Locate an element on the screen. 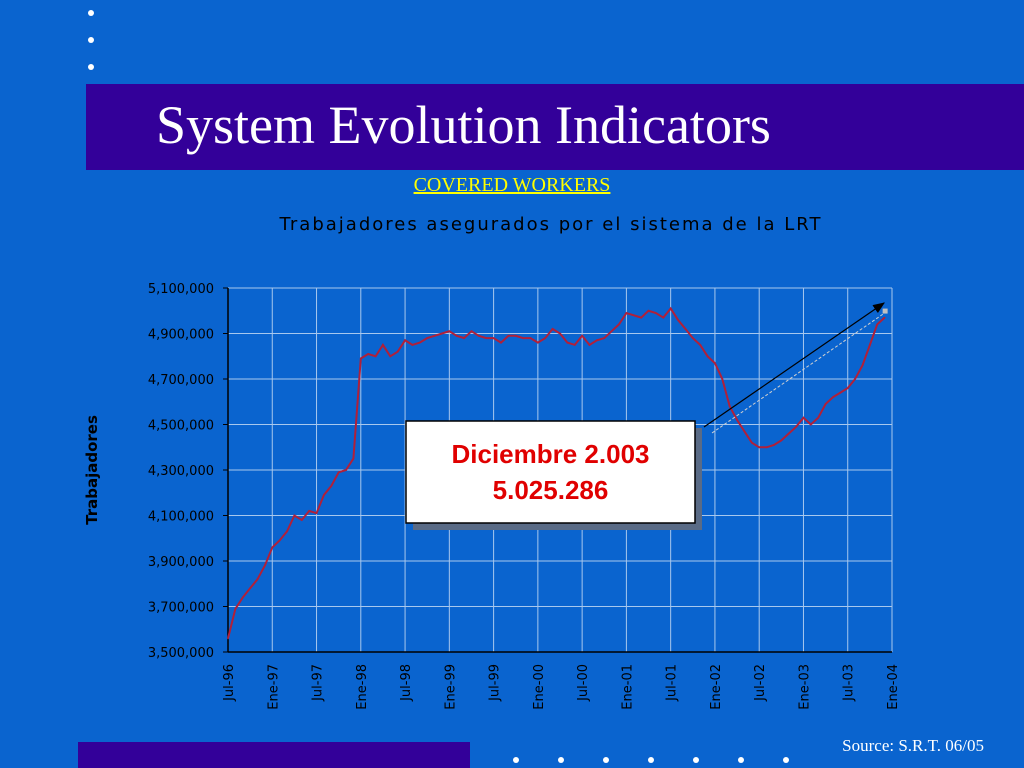  callout-pointer is located at coordinates (799, 372).